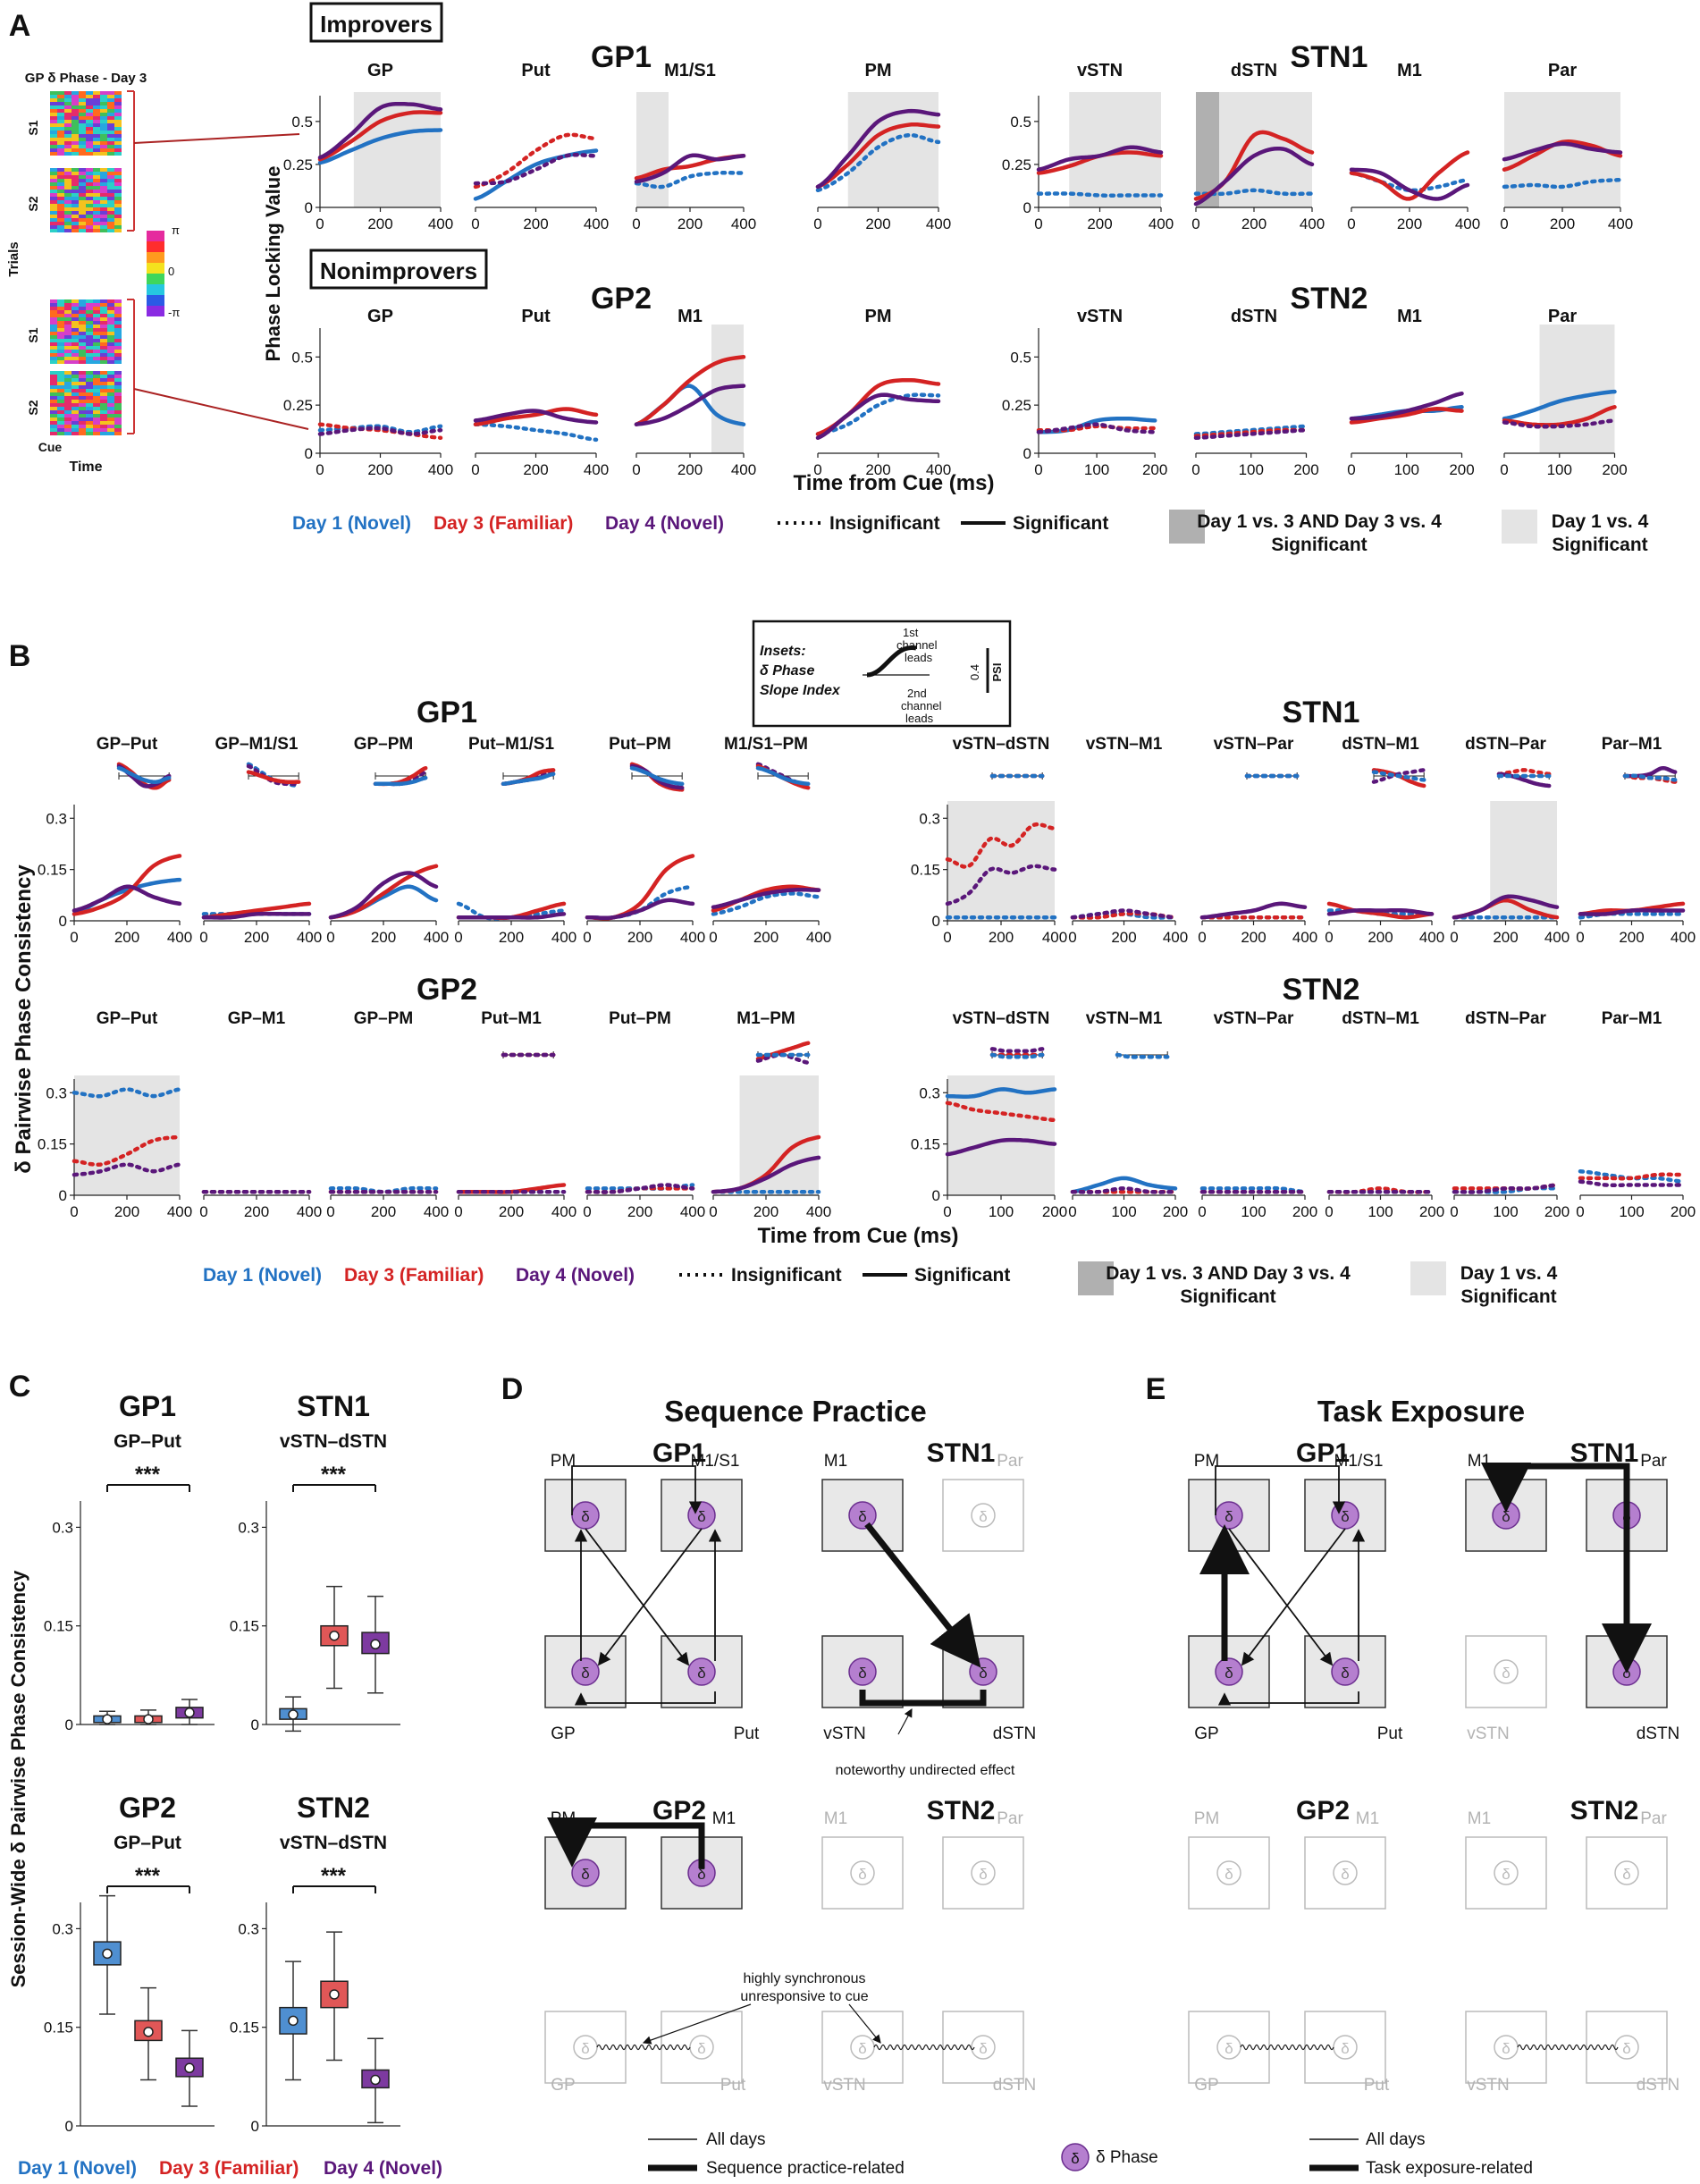 The width and height of the screenshot is (1700, 2184). Describe the element at coordinates (1010, 1461) in the screenshot. I see `region-label: Par` at that location.